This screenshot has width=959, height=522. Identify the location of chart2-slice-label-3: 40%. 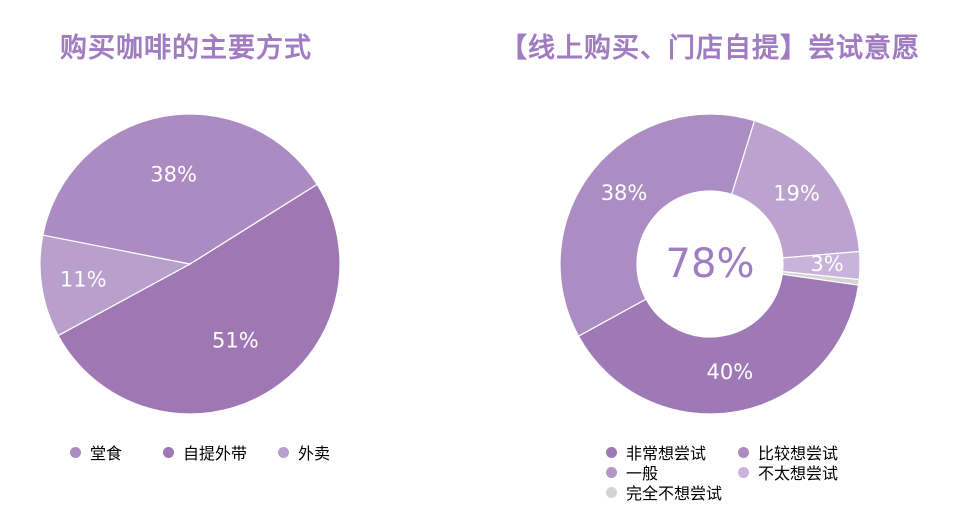
(730, 372).